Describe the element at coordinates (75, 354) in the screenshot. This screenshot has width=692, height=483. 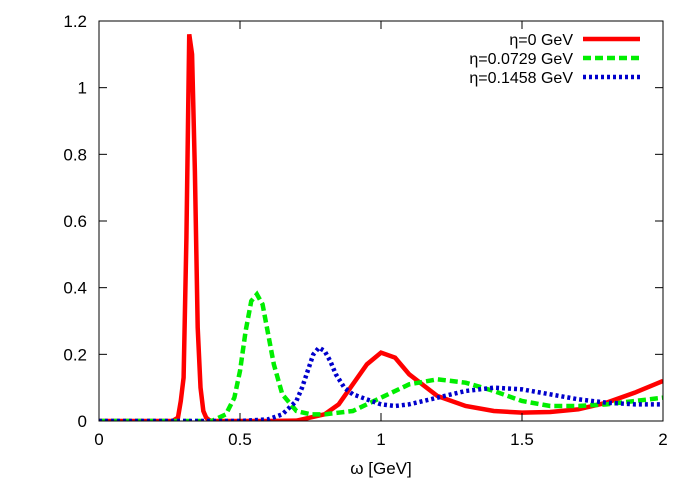
I see `y-tick-label: 0.2` at that location.